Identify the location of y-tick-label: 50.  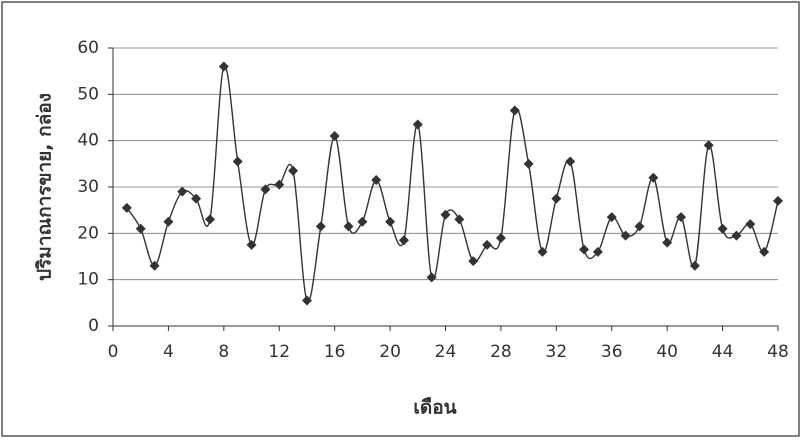
(88, 94).